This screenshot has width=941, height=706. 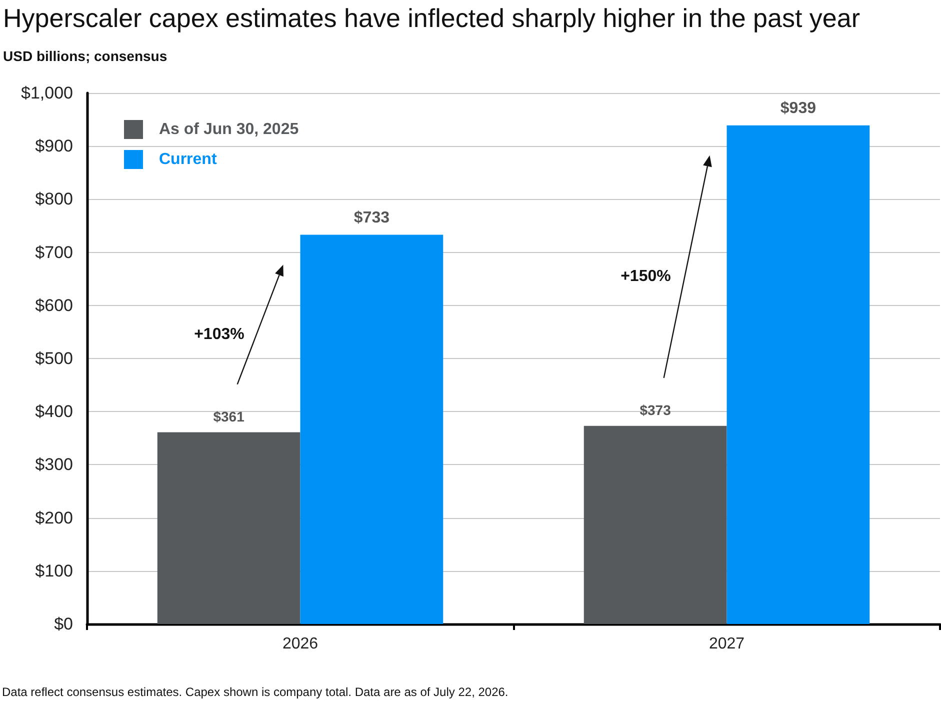 I want to click on legend-label: As of Jun 30, 2025, so click(x=229, y=129).